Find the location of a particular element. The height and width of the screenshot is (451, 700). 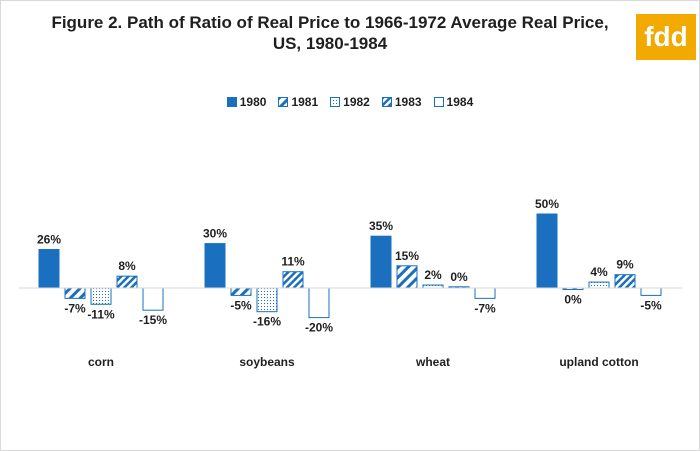

legend-item-1984: 1984 is located at coordinates (453, 102).